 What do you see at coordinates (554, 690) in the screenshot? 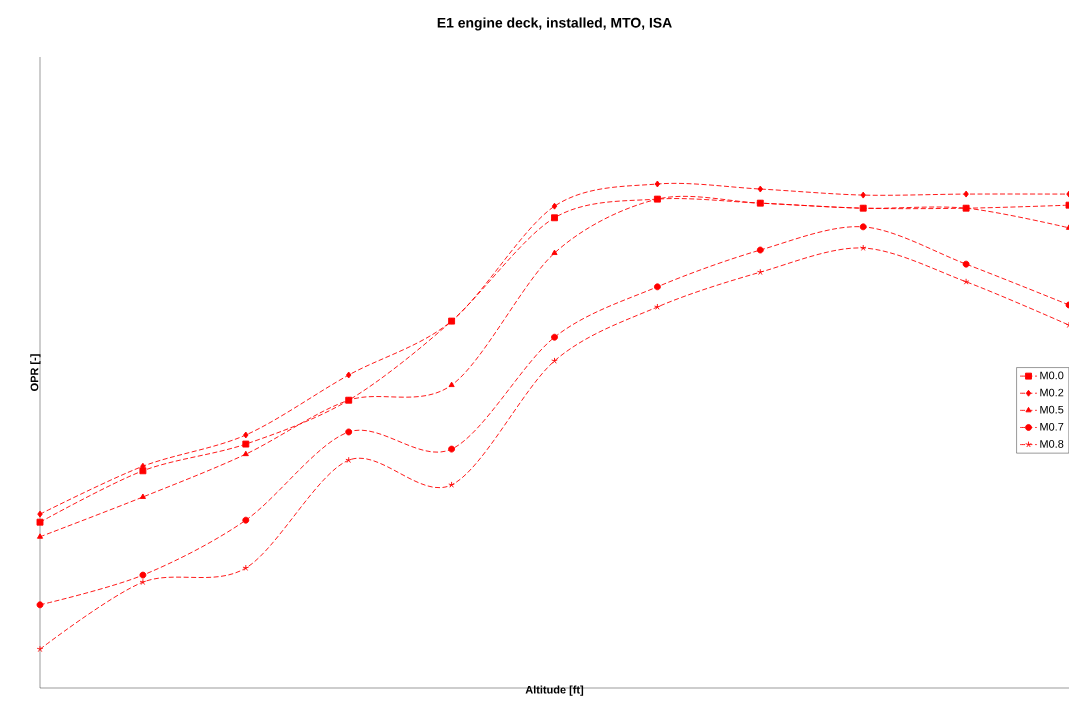
I see `x-axis-title: Altitude [ft]` at bounding box center [554, 690].